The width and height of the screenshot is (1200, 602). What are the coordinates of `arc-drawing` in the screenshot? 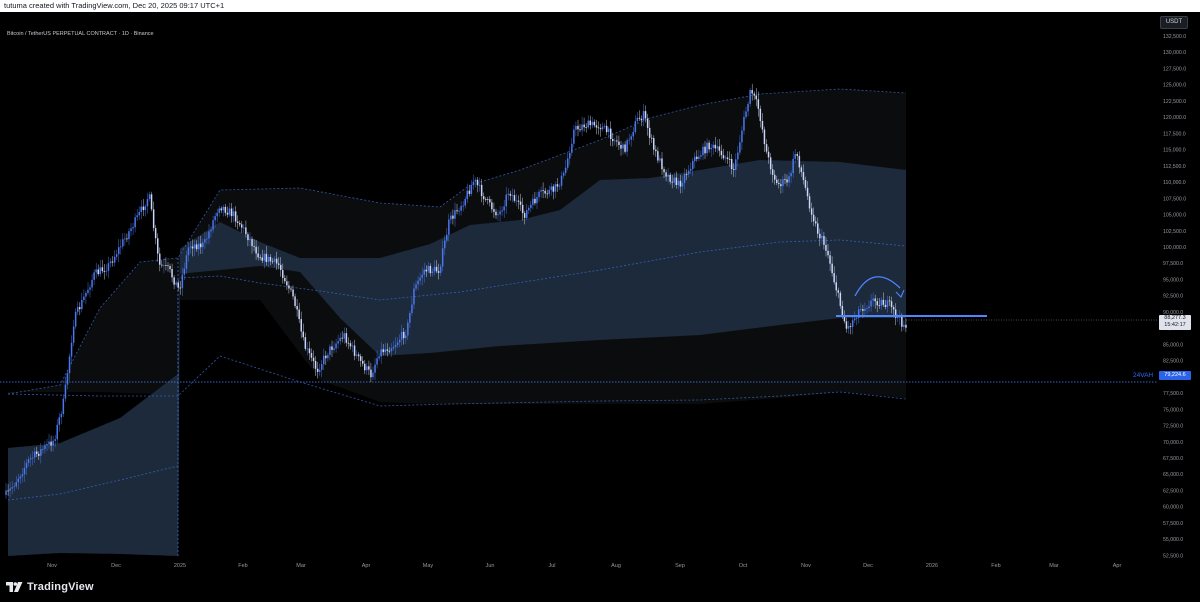 It's located at (877, 286).